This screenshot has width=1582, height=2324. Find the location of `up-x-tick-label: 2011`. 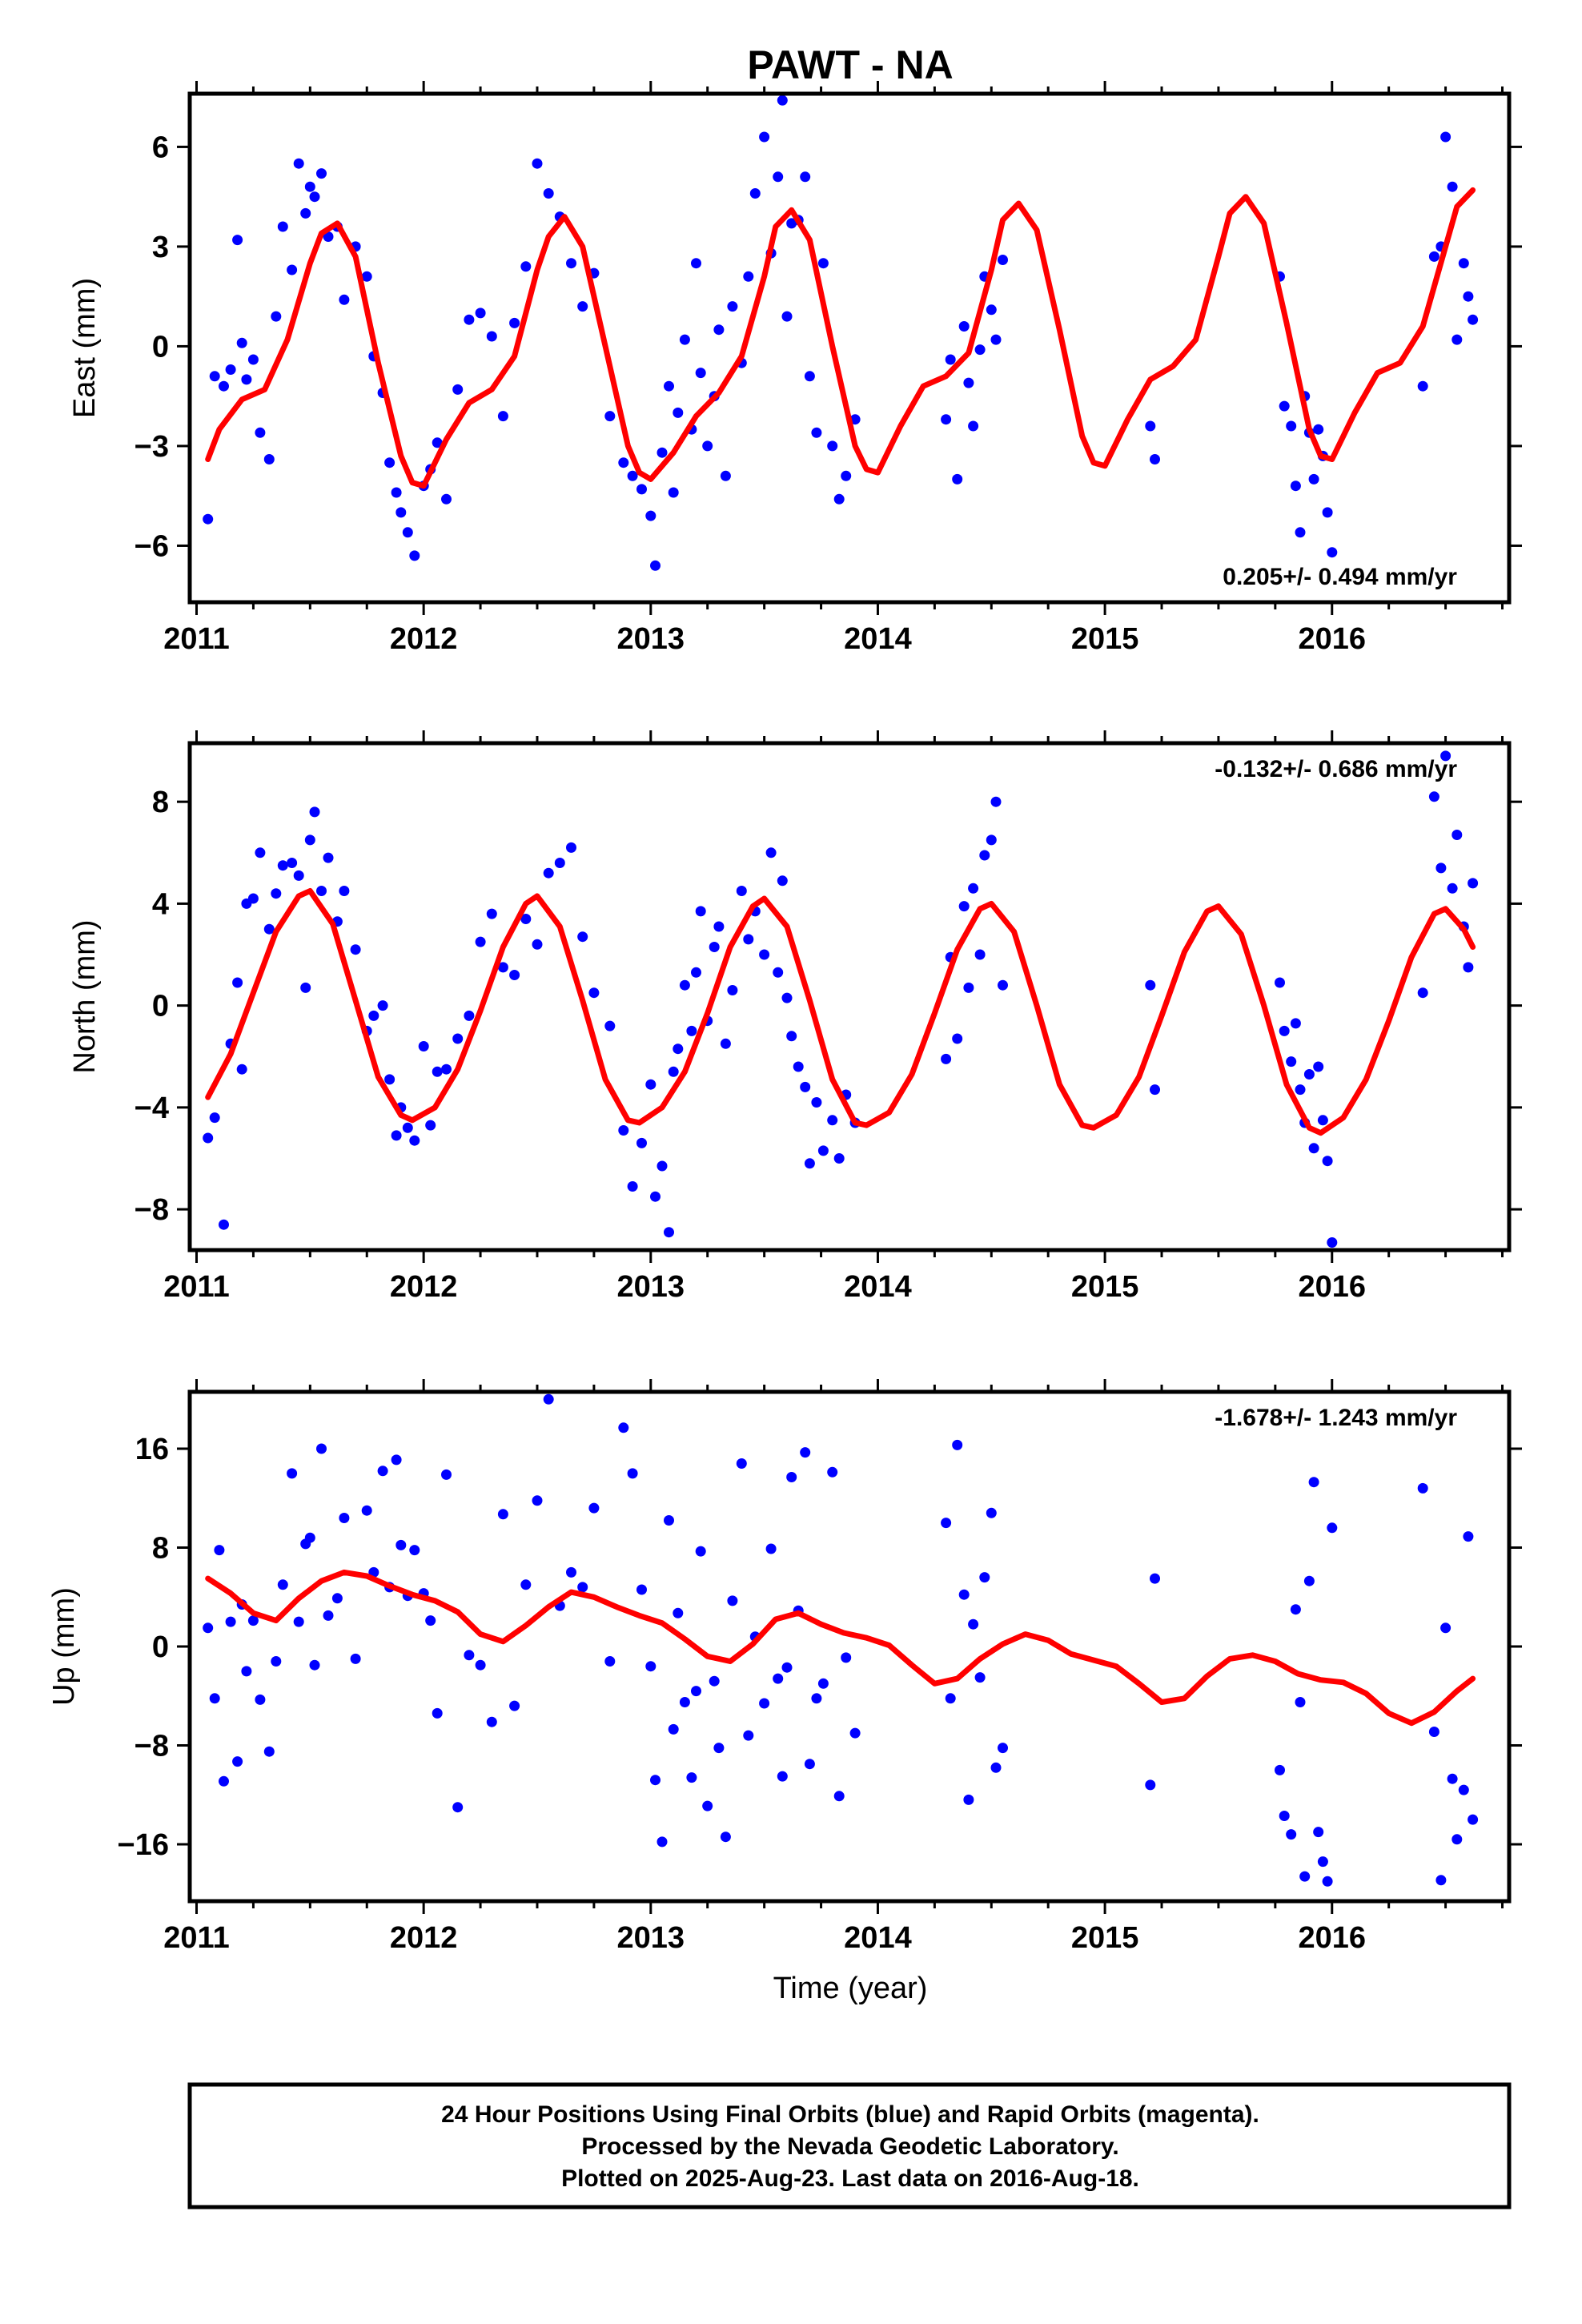

up-x-tick-label: 2011 is located at coordinates (196, 1938).